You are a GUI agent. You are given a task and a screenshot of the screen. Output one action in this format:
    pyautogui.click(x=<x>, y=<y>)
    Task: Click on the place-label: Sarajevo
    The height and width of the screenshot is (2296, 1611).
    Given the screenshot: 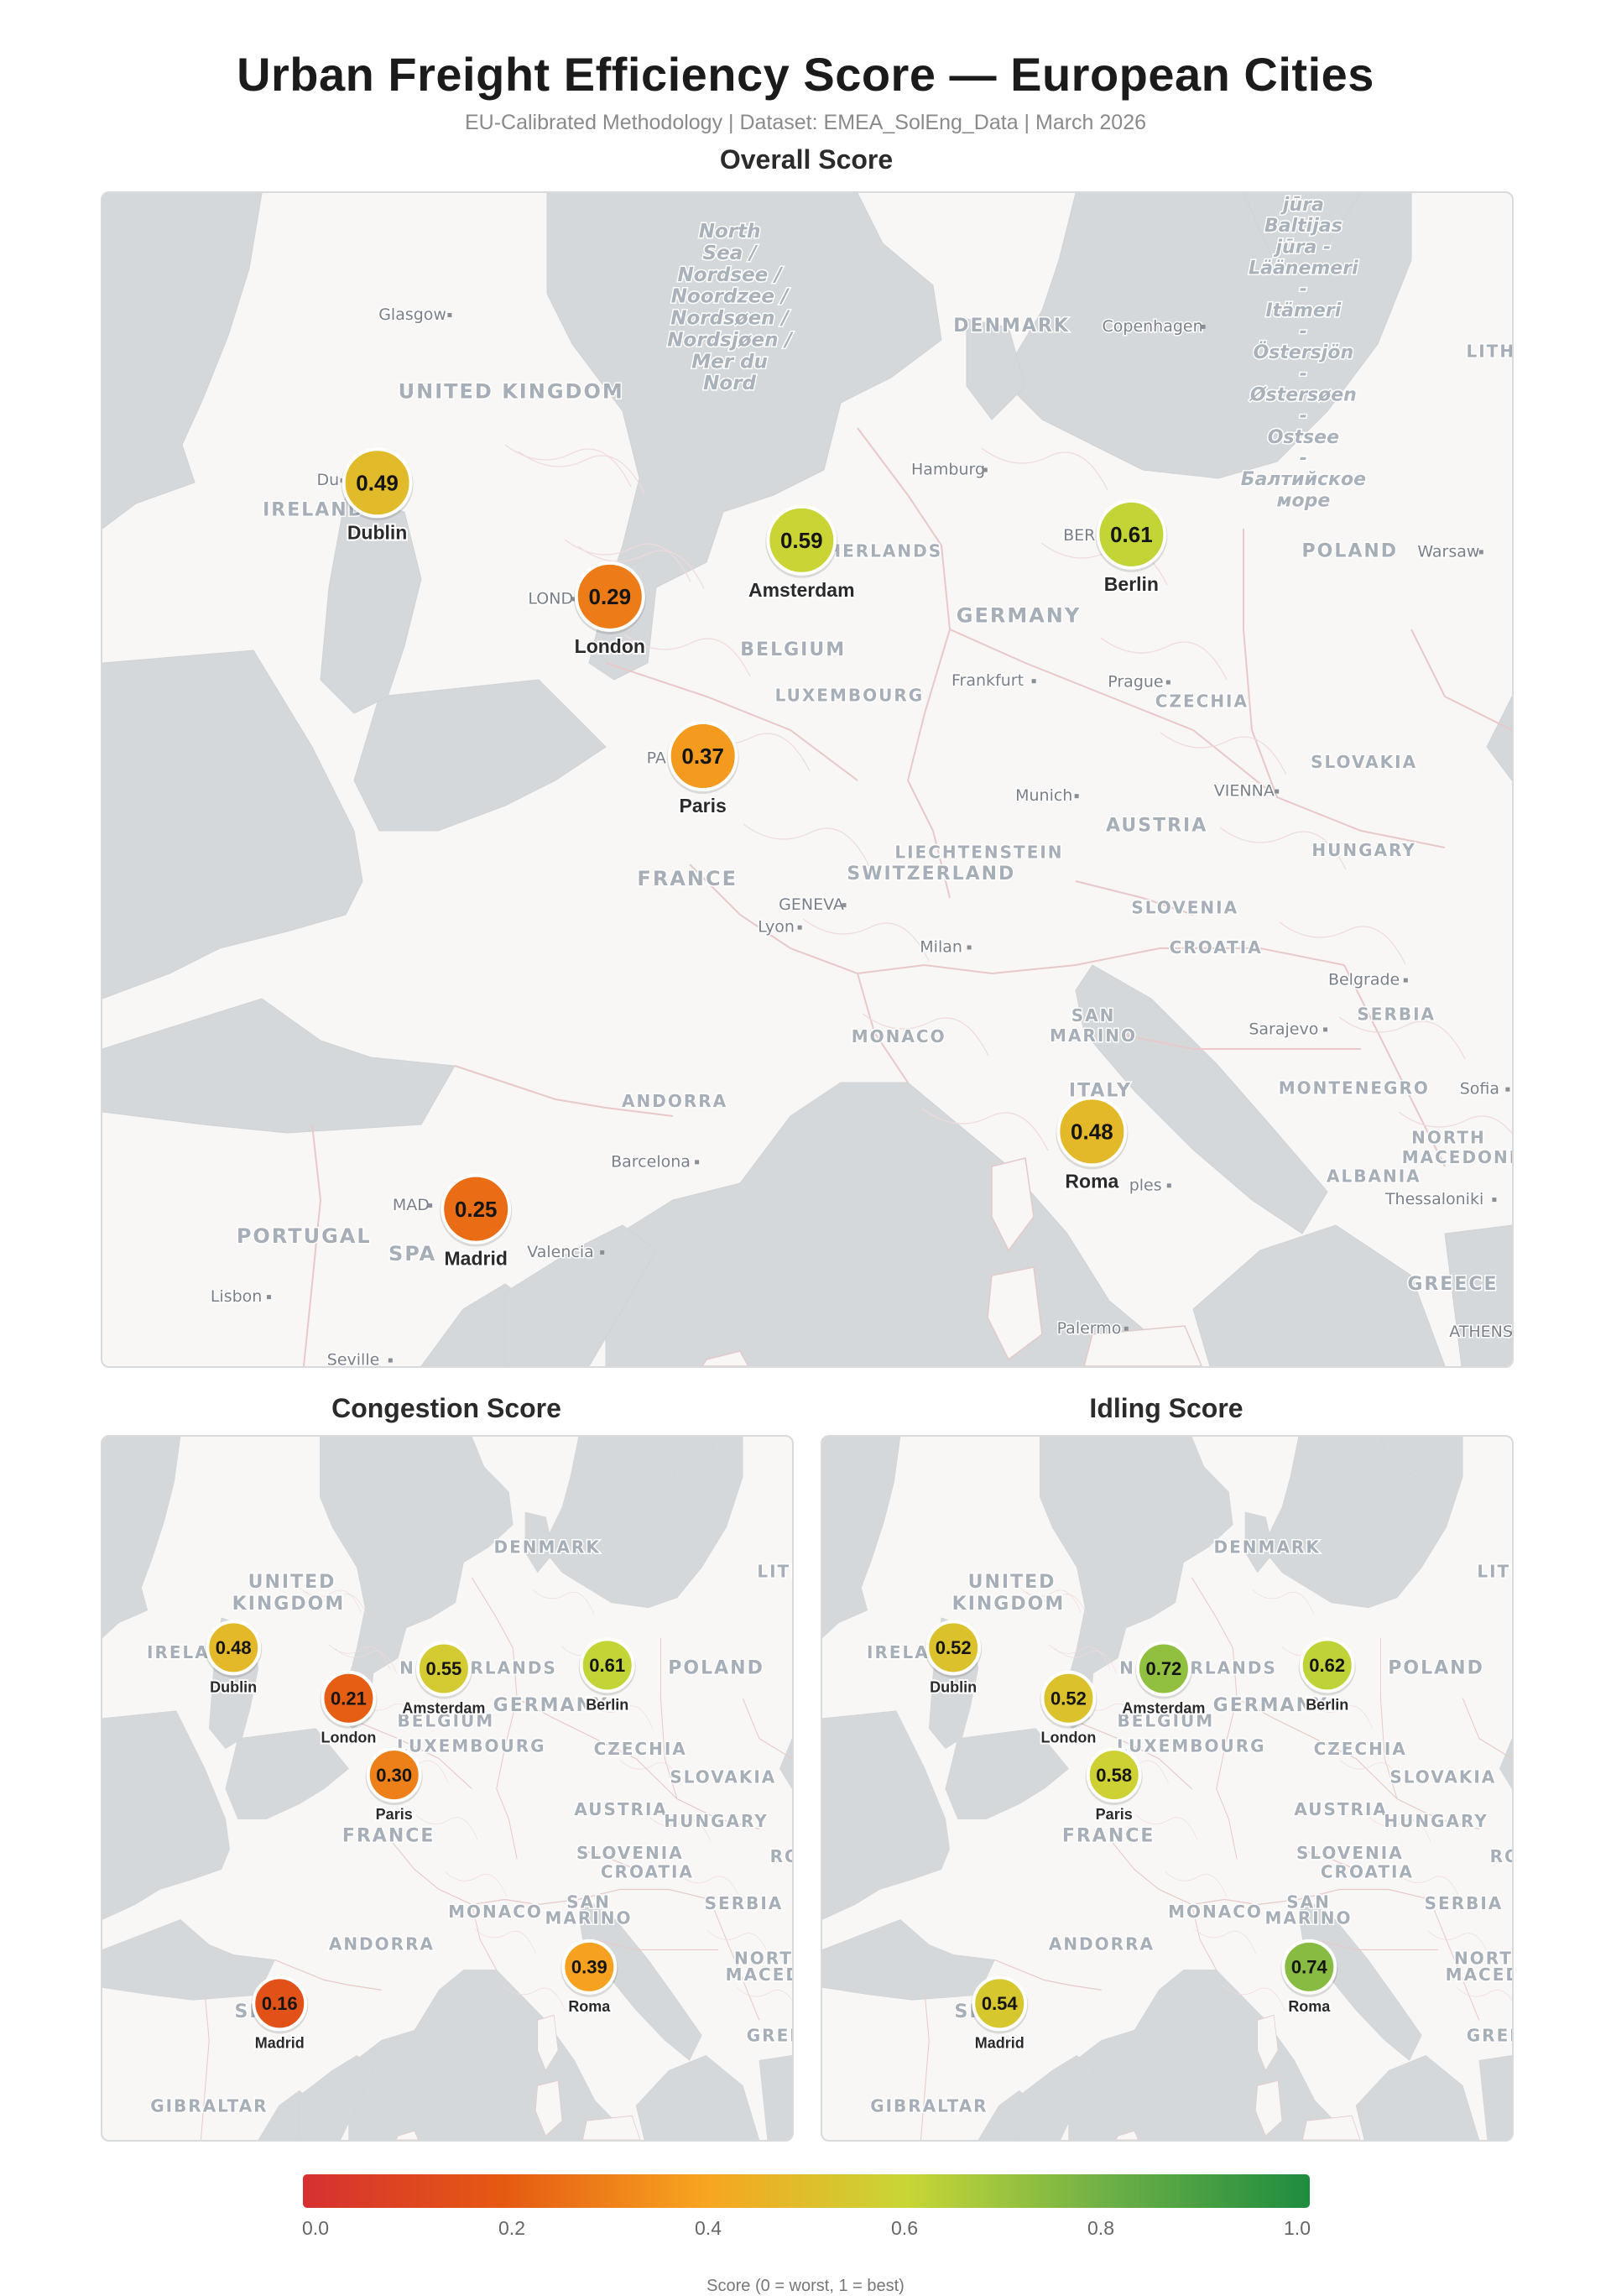 What is the action you would take?
    pyautogui.click(x=1284, y=1029)
    